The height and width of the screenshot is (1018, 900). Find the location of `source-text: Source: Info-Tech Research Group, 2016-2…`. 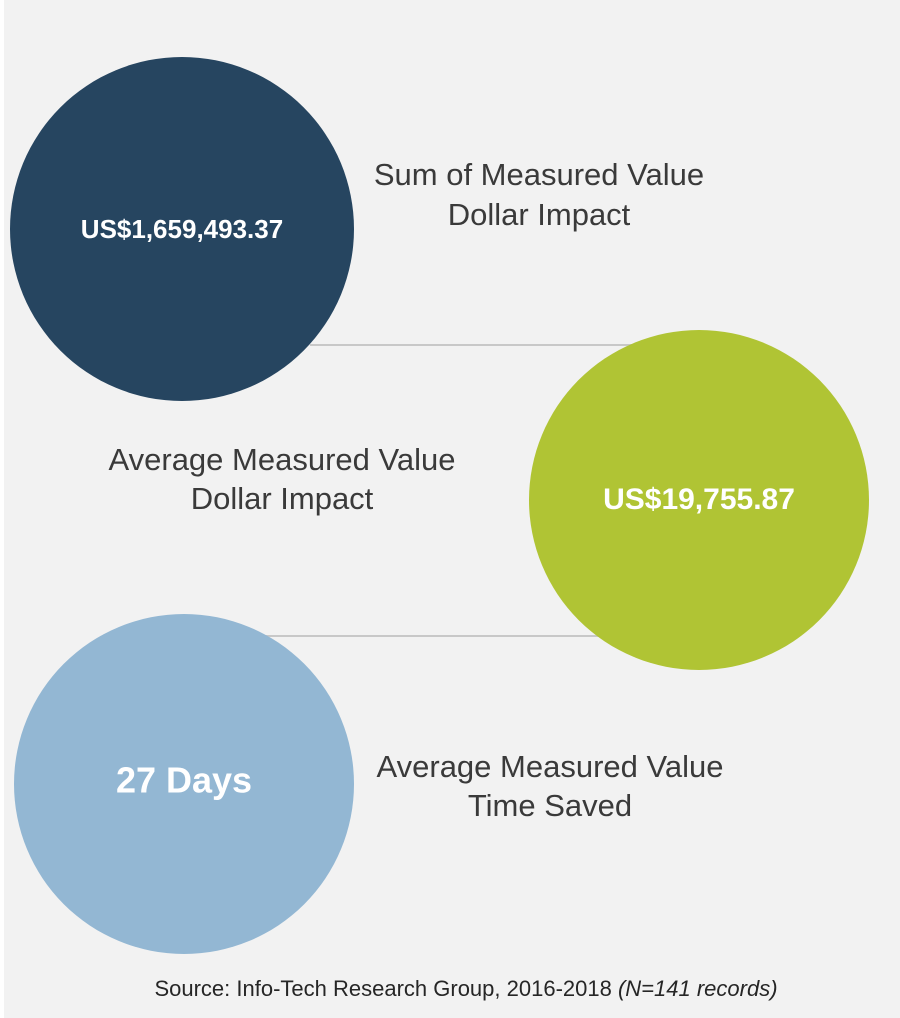

source-text: Source: Info-Tech Research Group, 2016-2… is located at coordinates (382, 988).